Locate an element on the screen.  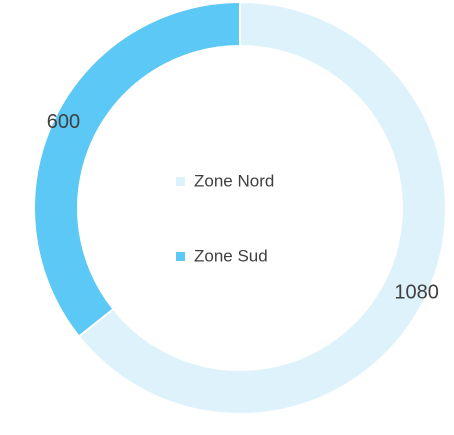
data-label: 1080 is located at coordinates (416, 292).